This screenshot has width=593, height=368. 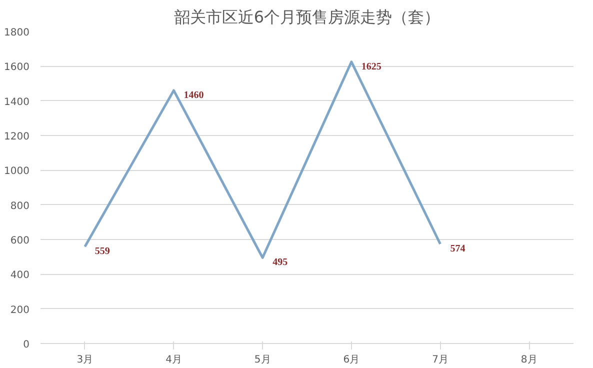 I want to click on x-tick-label: 6月, so click(x=351, y=360).